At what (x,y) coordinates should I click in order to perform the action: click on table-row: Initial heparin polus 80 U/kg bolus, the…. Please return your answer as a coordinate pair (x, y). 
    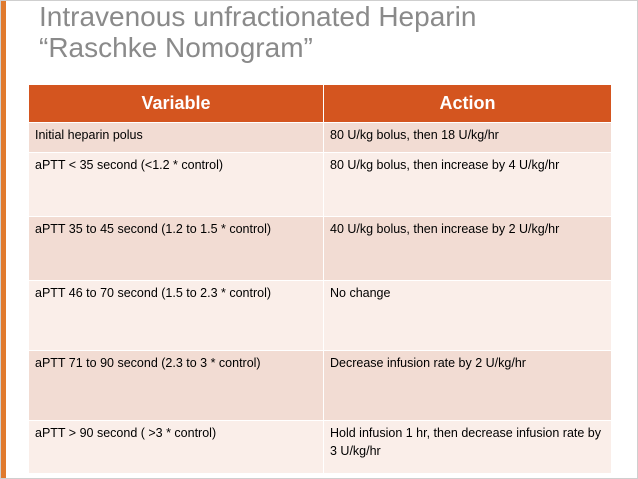
    Looking at the image, I should click on (320, 137).